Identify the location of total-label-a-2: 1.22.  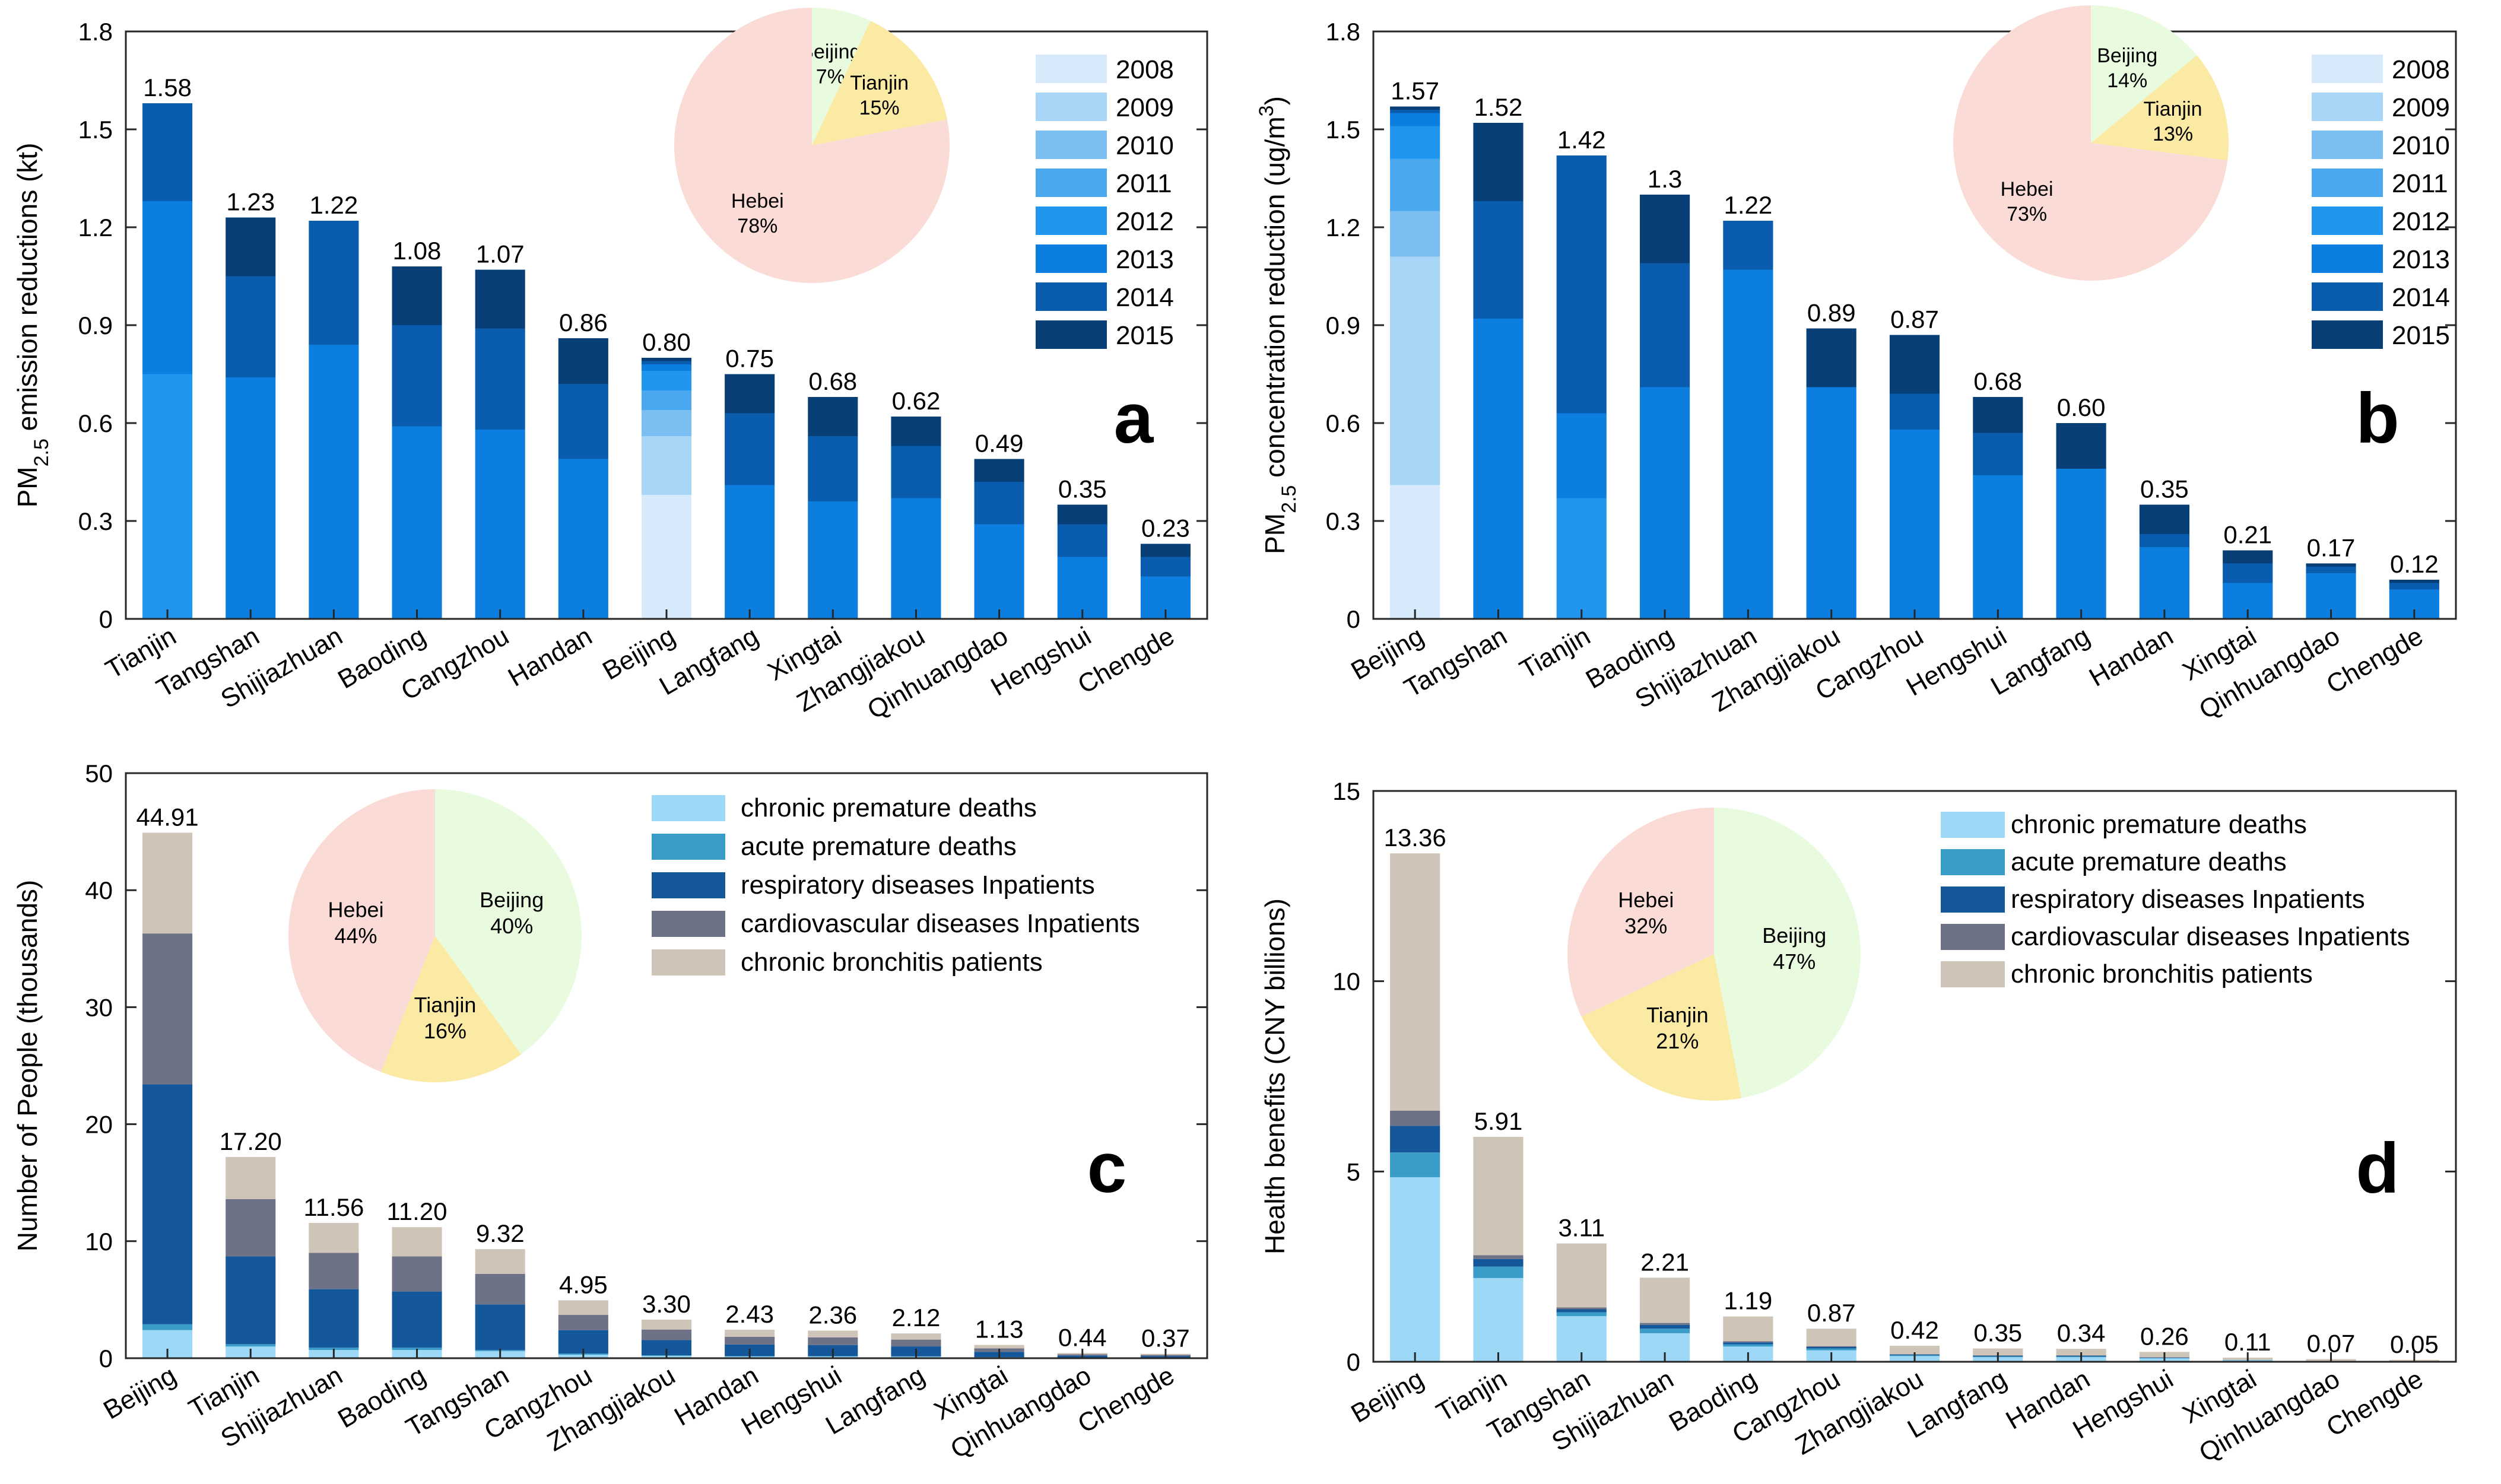
(334, 205).